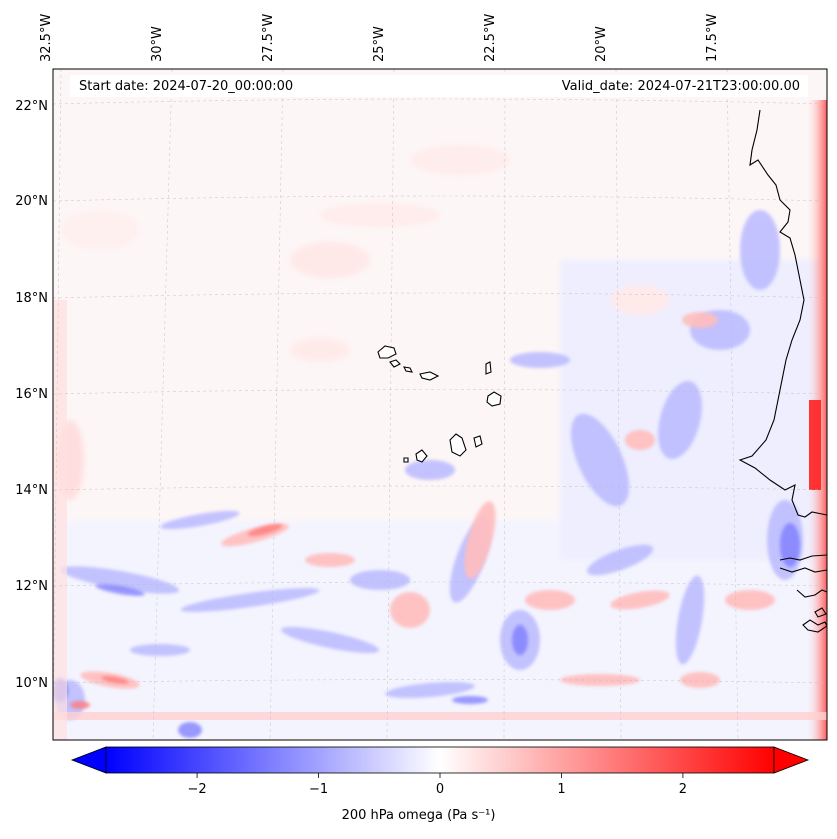  Describe the element at coordinates (186, 86) in the screenshot. I see `start-date-text: Start date: 2024-07-20_00:00:00` at that location.